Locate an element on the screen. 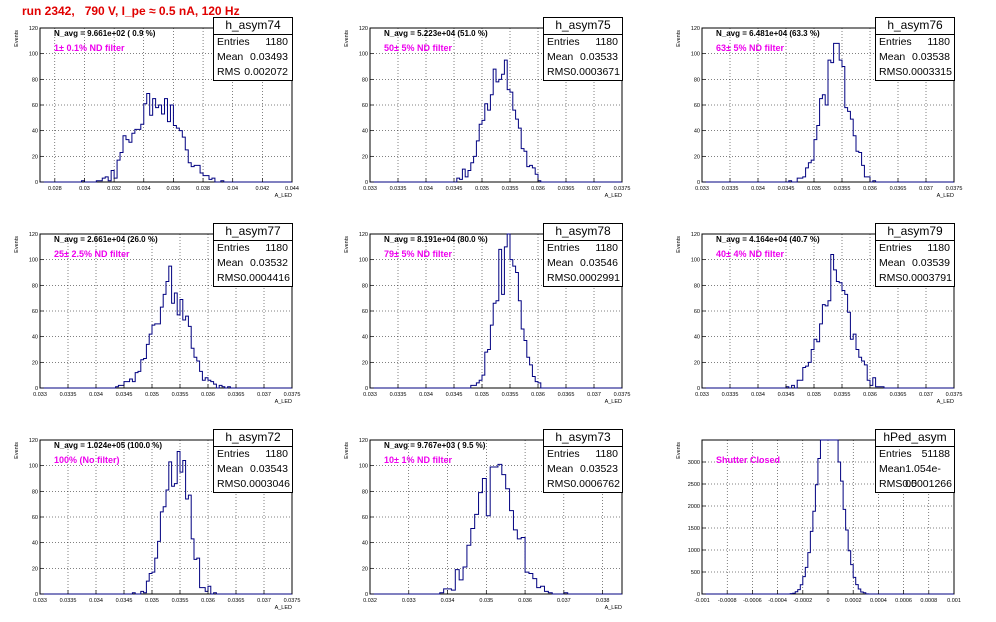  histogram-name: h_asym75 is located at coordinates (583, 26).